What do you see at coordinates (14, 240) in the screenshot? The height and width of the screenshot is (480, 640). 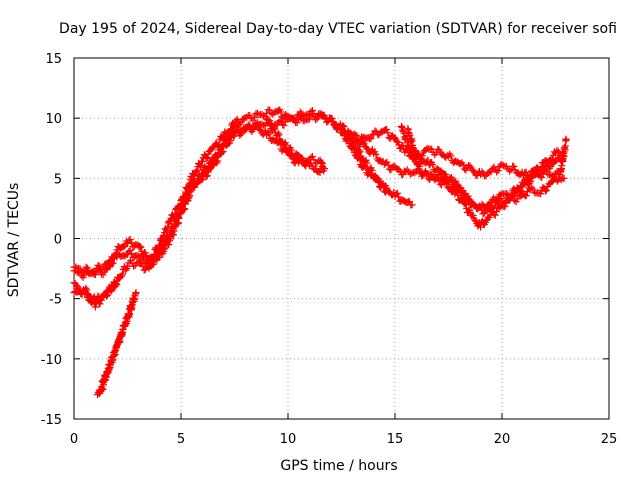 I see `y-axis-label: SDTVAR / TECUs` at bounding box center [14, 240].